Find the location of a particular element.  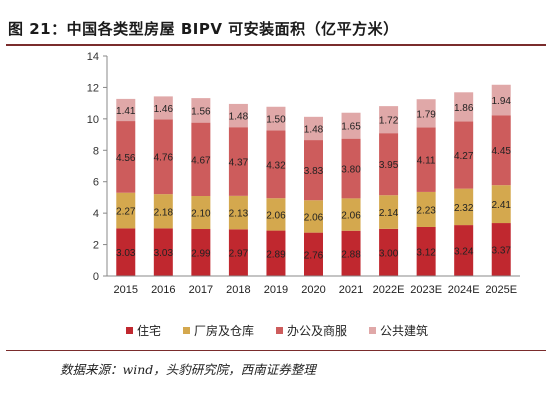

legend-item-factory: 厂房及仓库 is located at coordinates (218, 330).